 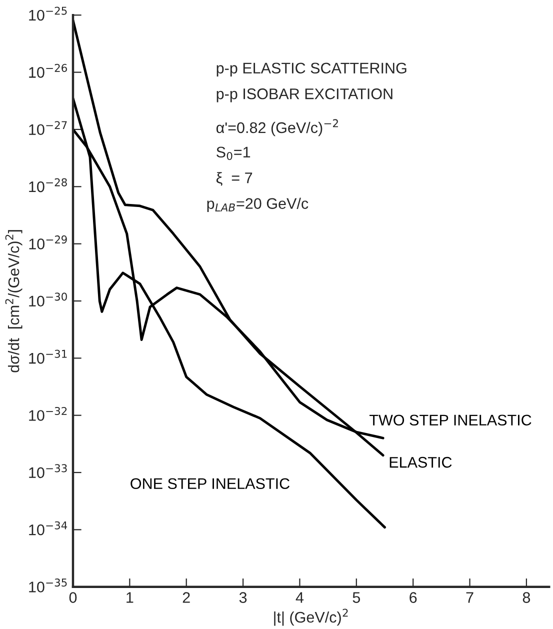 What do you see at coordinates (257, 205) in the screenshot?
I see `annotation: p$_{LAB}$=20 GeV/c` at bounding box center [257, 205].